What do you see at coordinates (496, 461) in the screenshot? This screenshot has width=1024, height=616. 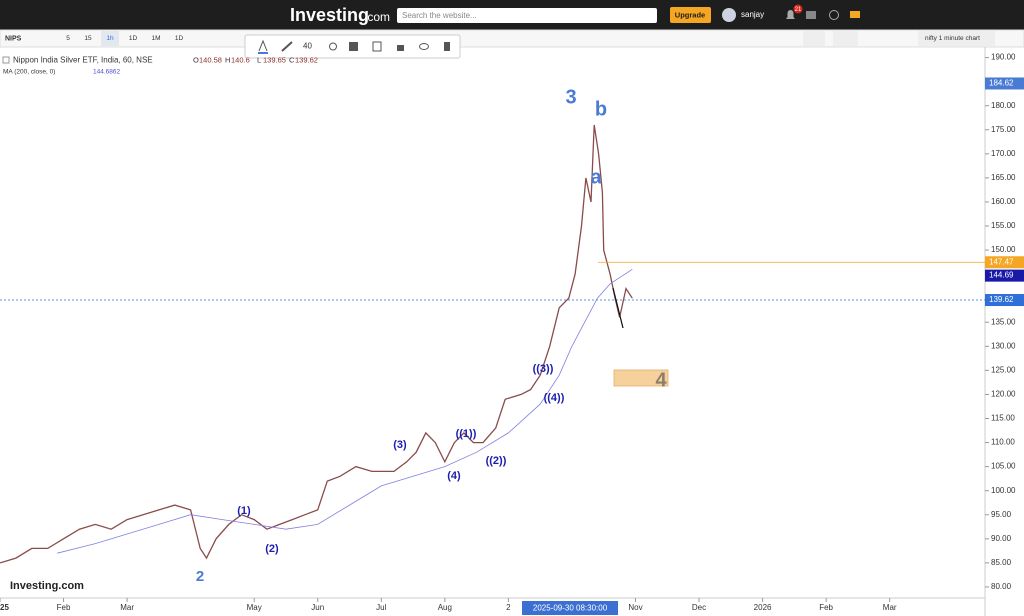 I see `wave-label: ((2))` at bounding box center [496, 461].